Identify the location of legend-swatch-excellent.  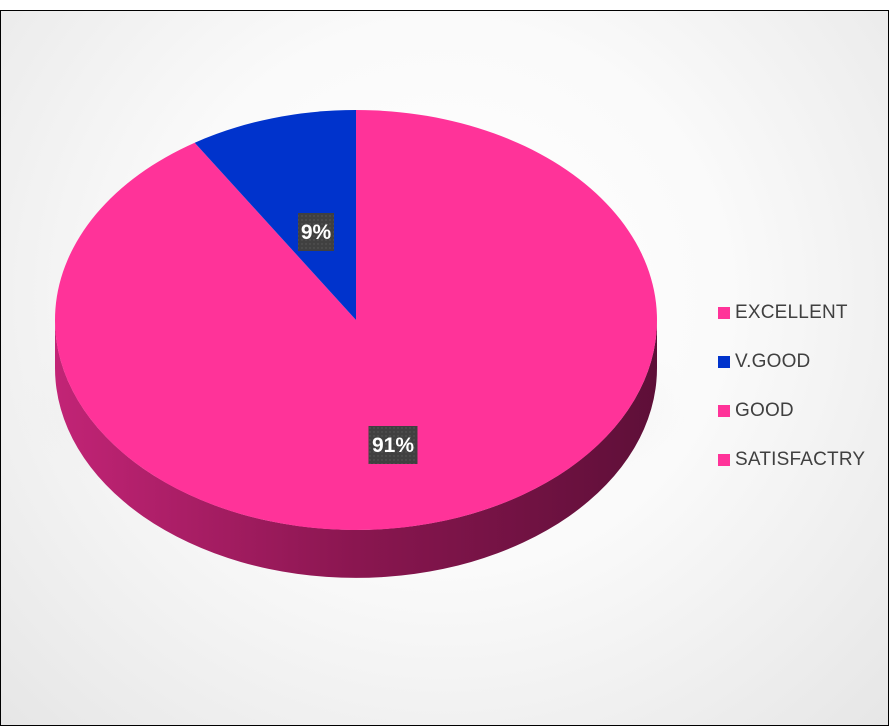
(724, 313).